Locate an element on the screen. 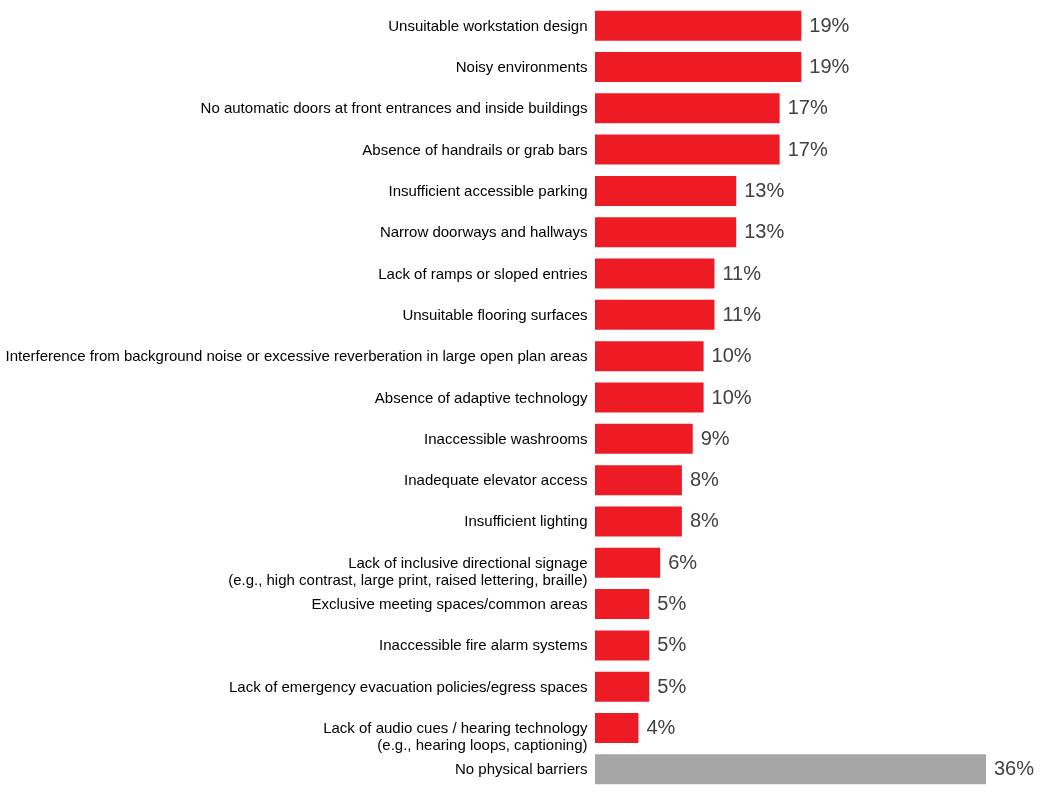 The width and height of the screenshot is (1053, 800). data-label: 36% is located at coordinates (1014, 768).